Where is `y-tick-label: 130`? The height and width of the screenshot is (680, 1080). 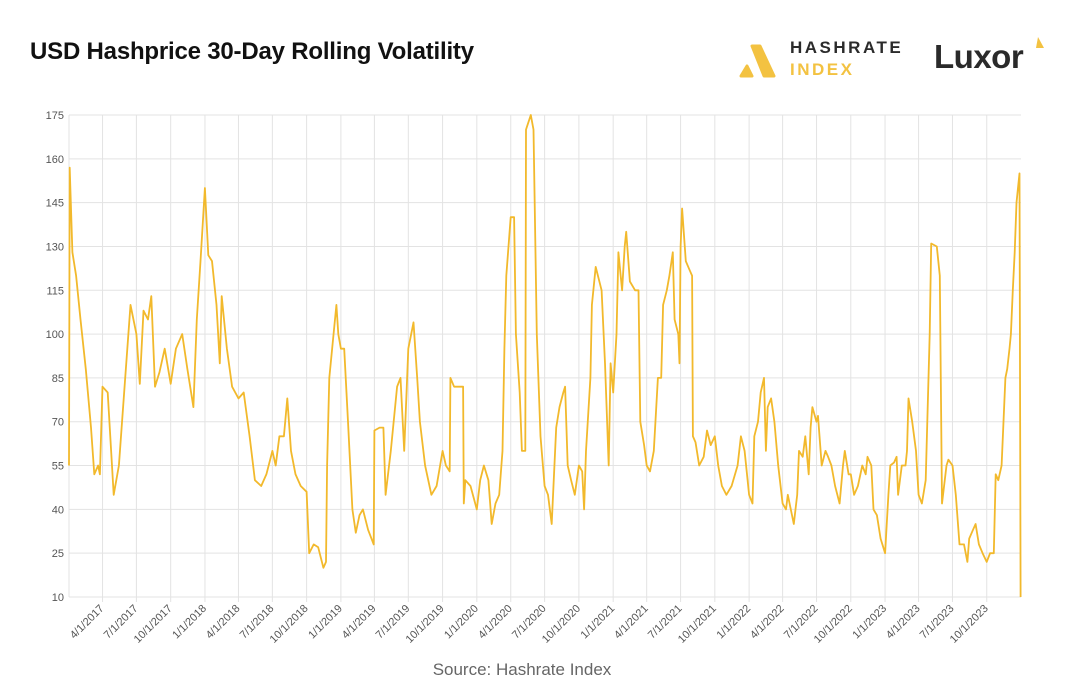 y-tick-label: 130 is located at coordinates (55, 247).